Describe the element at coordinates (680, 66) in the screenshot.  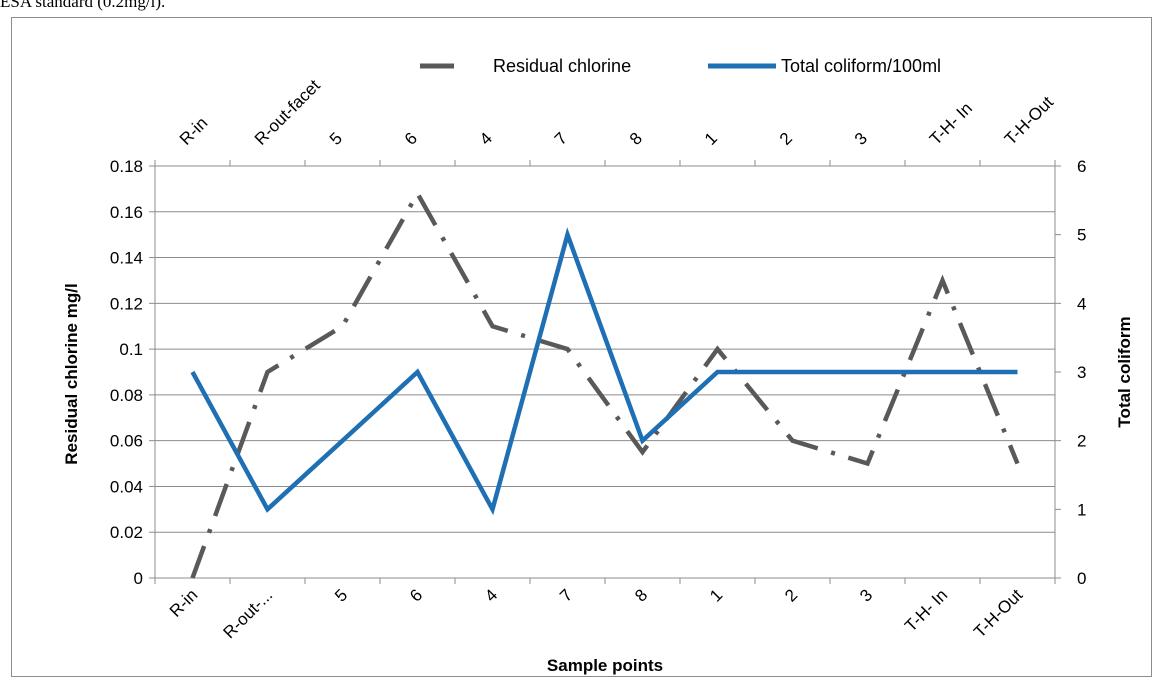
I see `legend: Residual chlorine Total coliform/100ml` at that location.